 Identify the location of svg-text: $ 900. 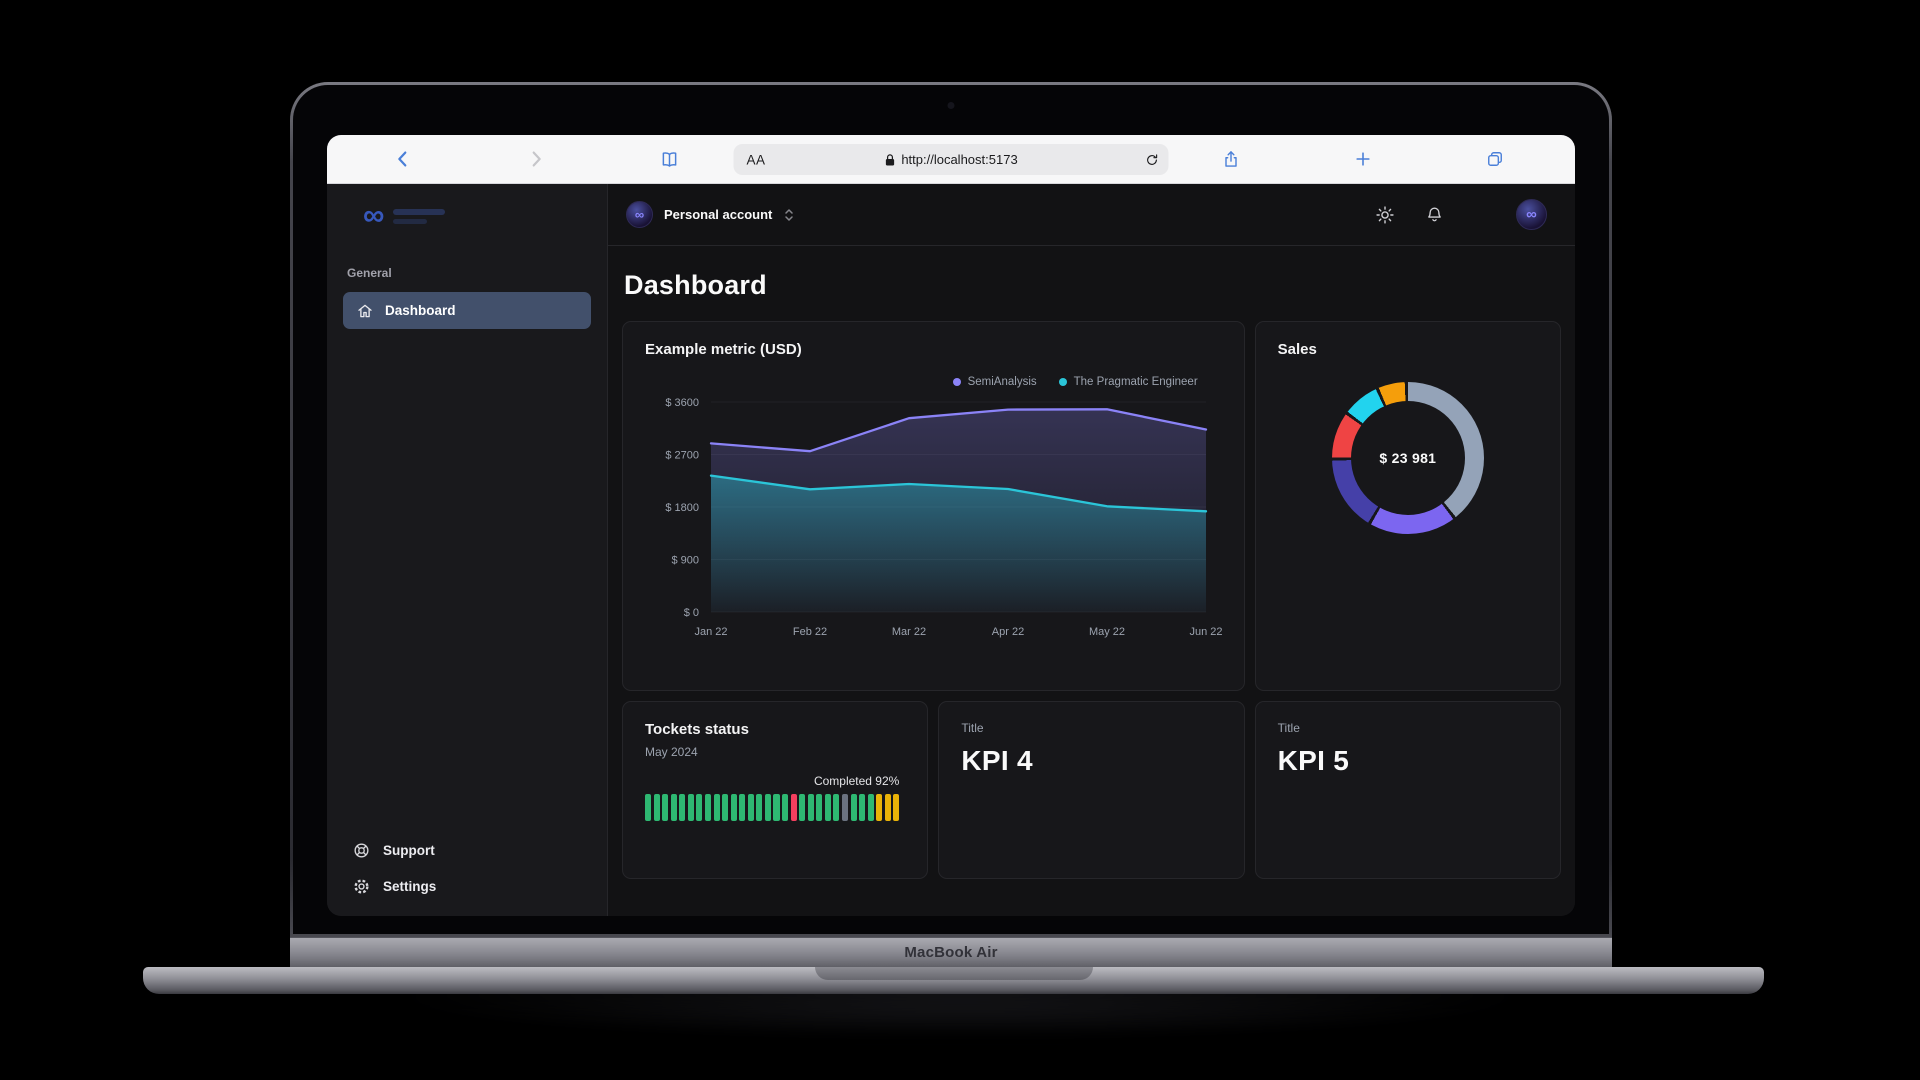
(685, 561).